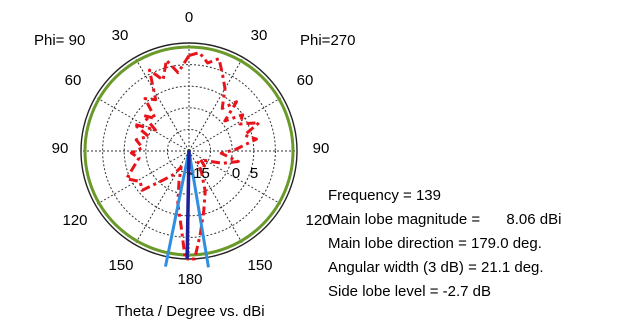 Image resolution: width=632 pixels, height=323 pixels. Describe the element at coordinates (120, 265) in the screenshot. I see `angle-label-left-150: 150` at that location.